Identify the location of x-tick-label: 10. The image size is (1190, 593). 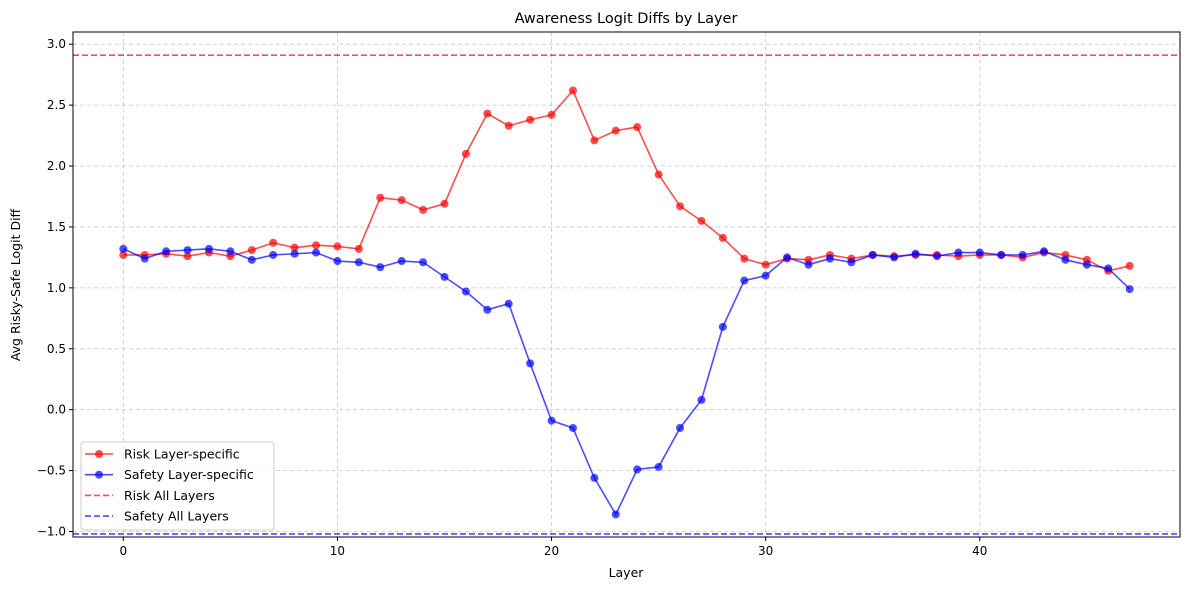
(337, 551).